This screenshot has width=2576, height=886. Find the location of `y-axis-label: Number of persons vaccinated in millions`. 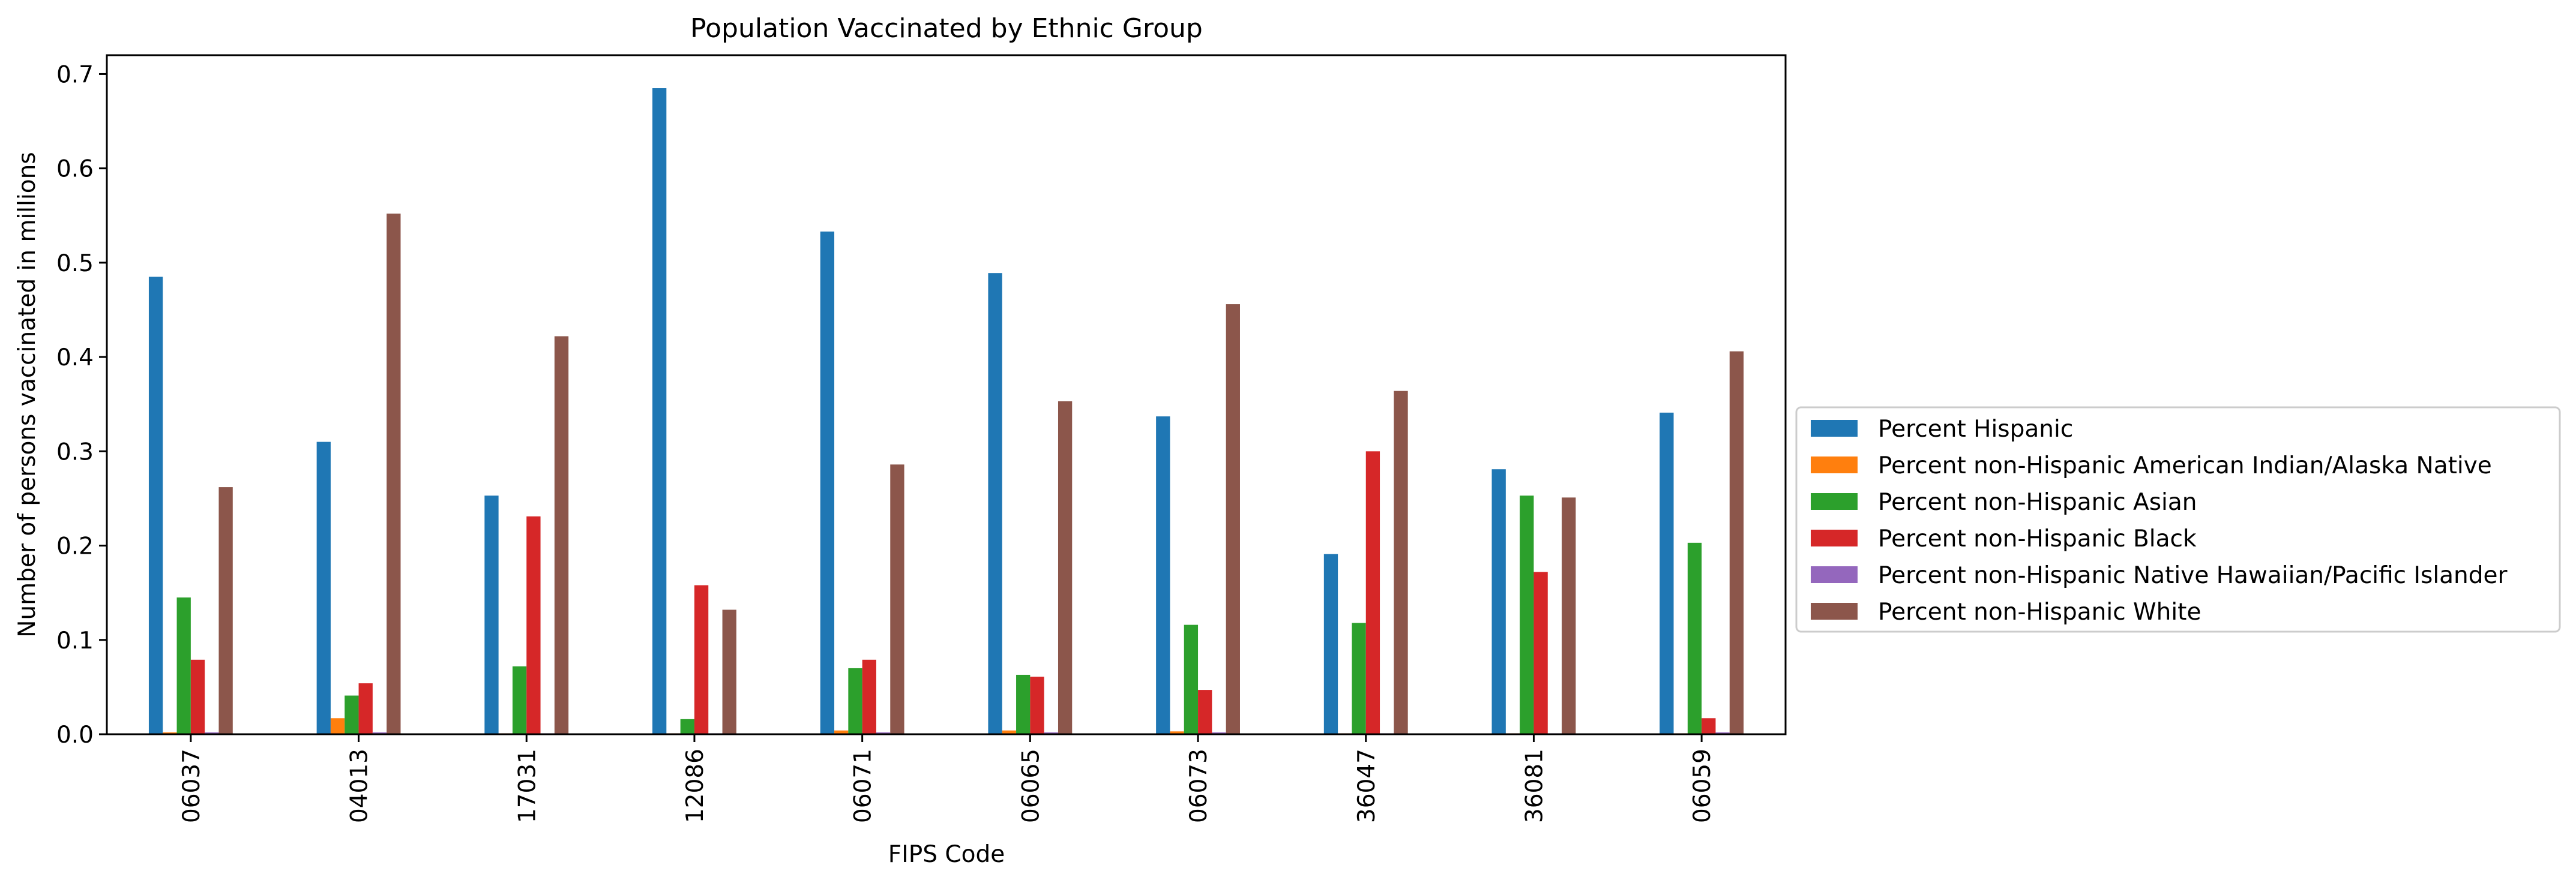

y-axis-label: Number of persons vaccinated in millions is located at coordinates (27, 395).